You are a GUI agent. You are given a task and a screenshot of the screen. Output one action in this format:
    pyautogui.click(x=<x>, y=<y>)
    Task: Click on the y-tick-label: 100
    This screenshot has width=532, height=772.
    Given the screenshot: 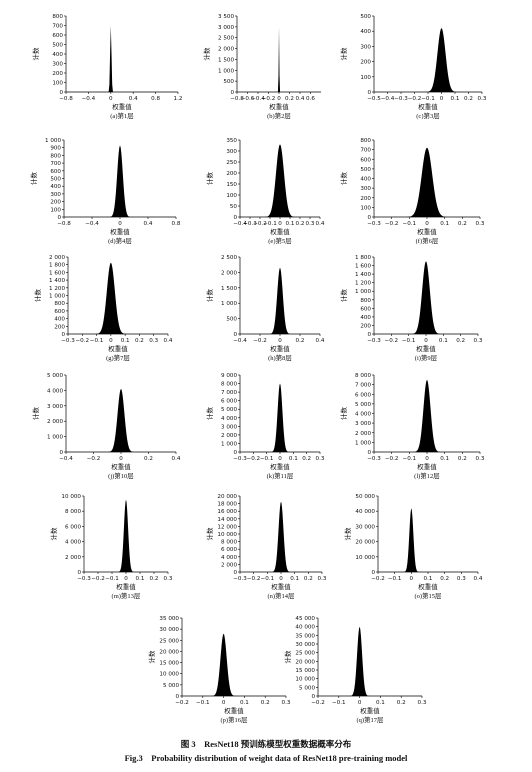 What is the action you would take?
    pyautogui.click(x=55, y=210)
    